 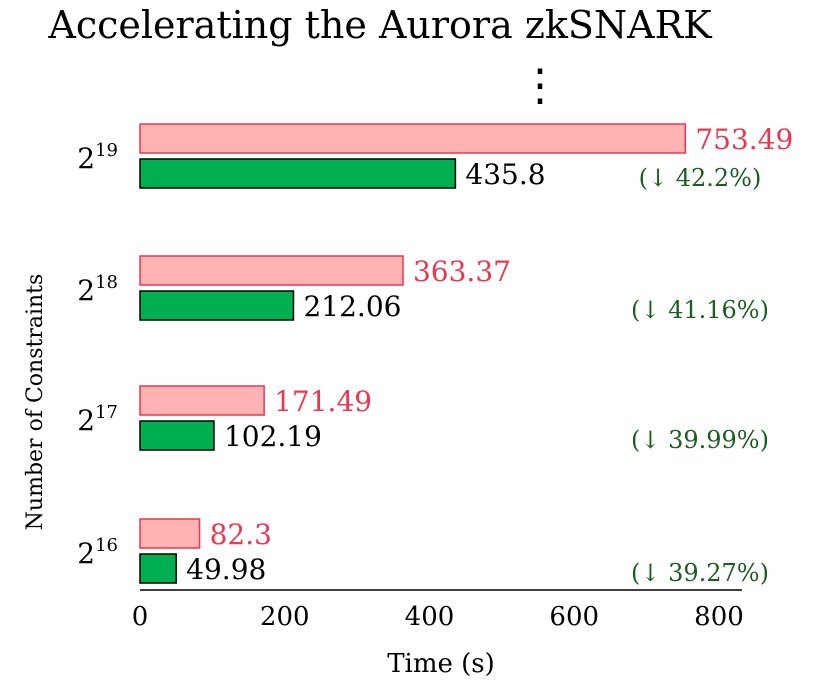 I want to click on reduction-label: (↓ 41.16%), so click(x=700, y=310).